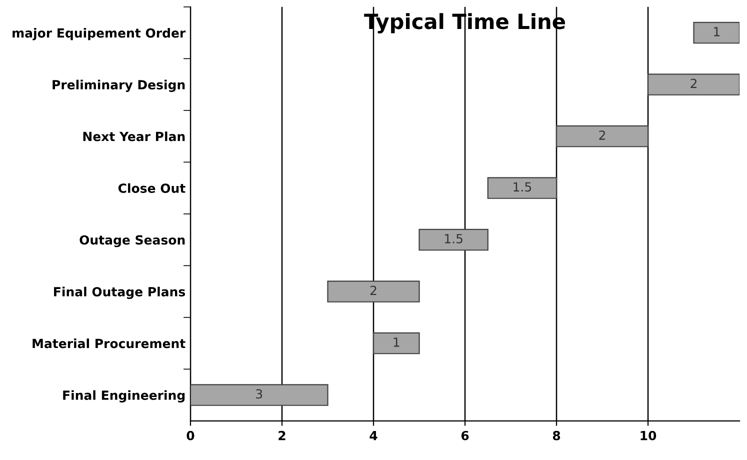 The height and width of the screenshot is (460, 747). Describe the element at coordinates (465, 435) in the screenshot. I see `x-tick-label: 6` at that location.